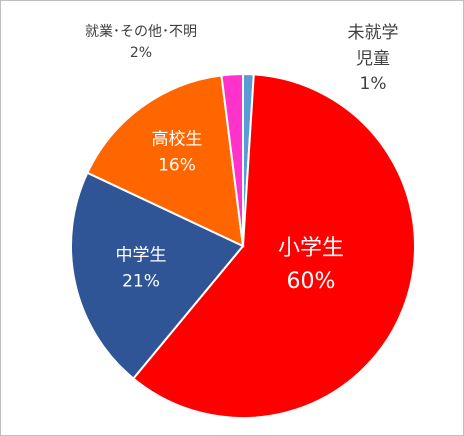 The width and height of the screenshot is (464, 436). I want to click on value-label: 1%, so click(373, 83).